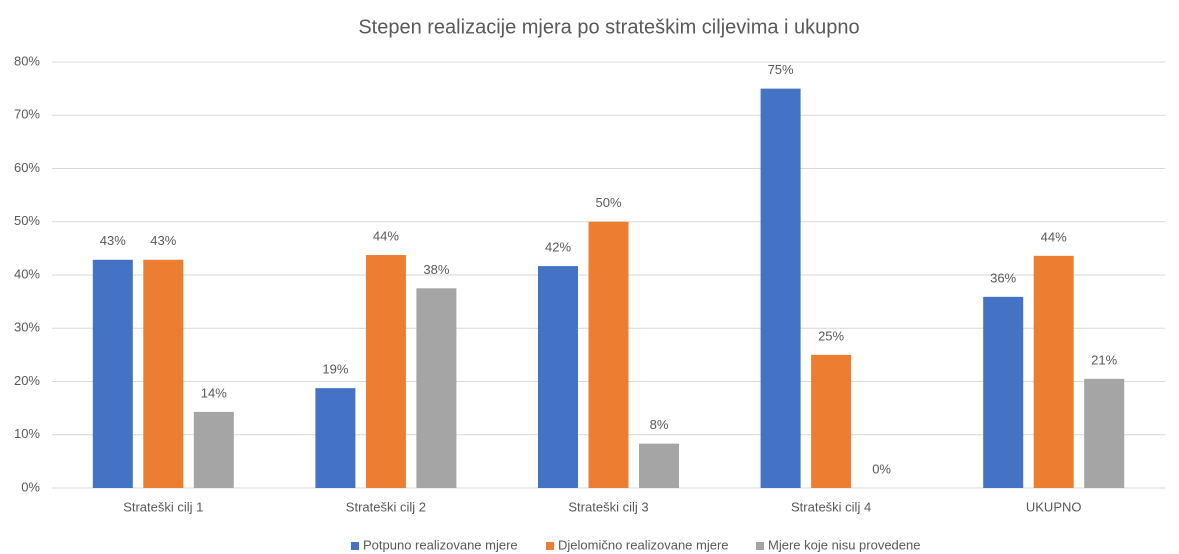  What do you see at coordinates (214, 392) in the screenshot?
I see `data-label: 14%` at bounding box center [214, 392].